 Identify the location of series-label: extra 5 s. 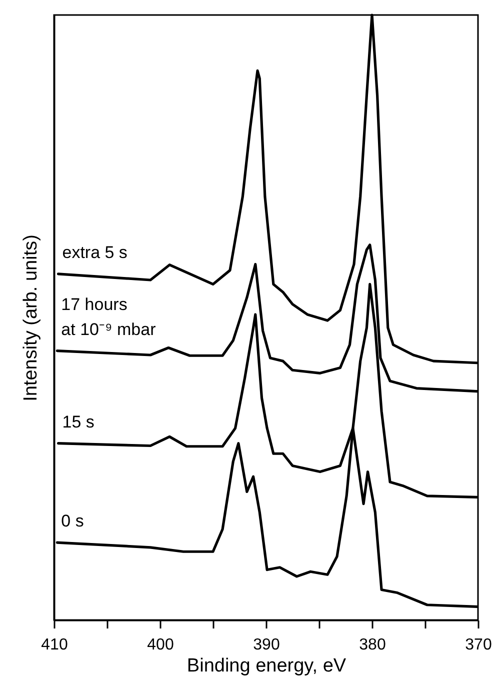
(95, 252).